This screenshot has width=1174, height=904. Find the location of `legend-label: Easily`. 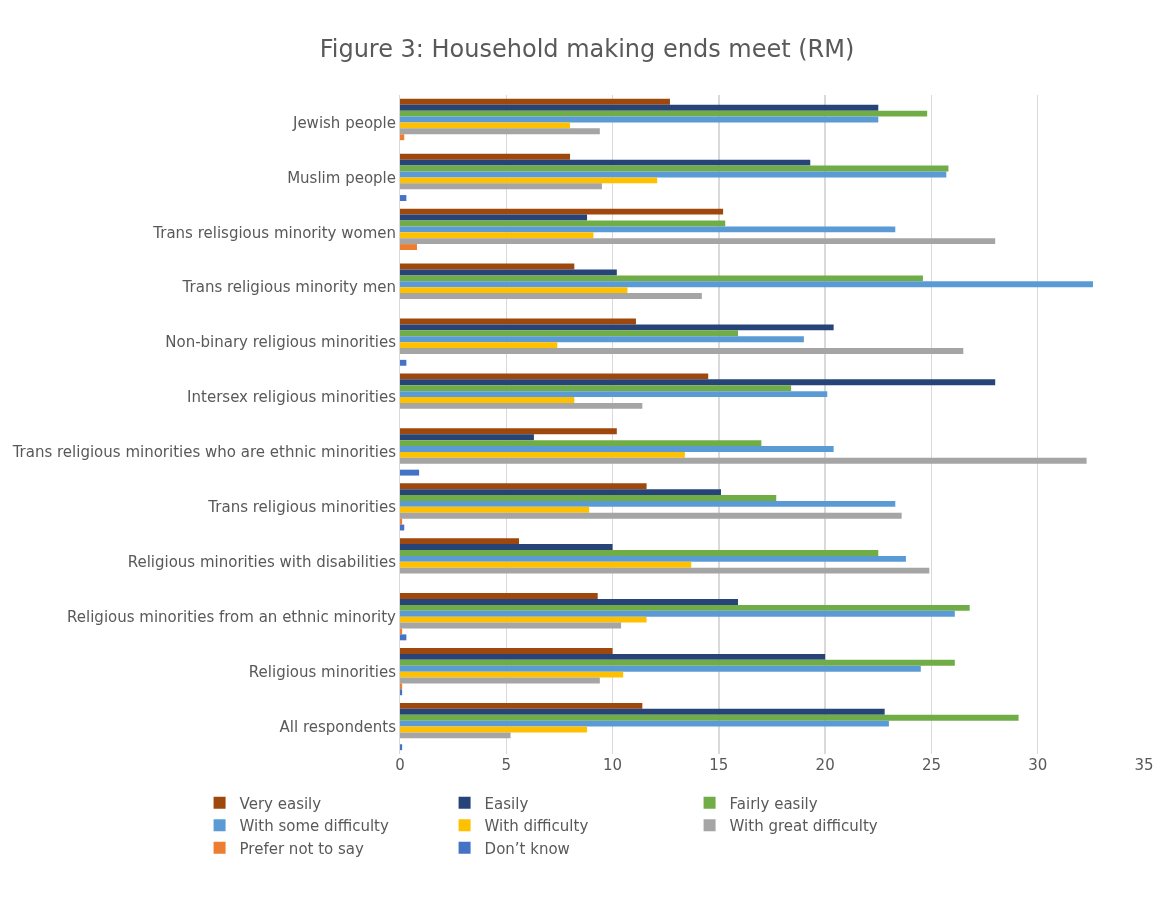

legend-label: Easily is located at coordinates (506, 803).